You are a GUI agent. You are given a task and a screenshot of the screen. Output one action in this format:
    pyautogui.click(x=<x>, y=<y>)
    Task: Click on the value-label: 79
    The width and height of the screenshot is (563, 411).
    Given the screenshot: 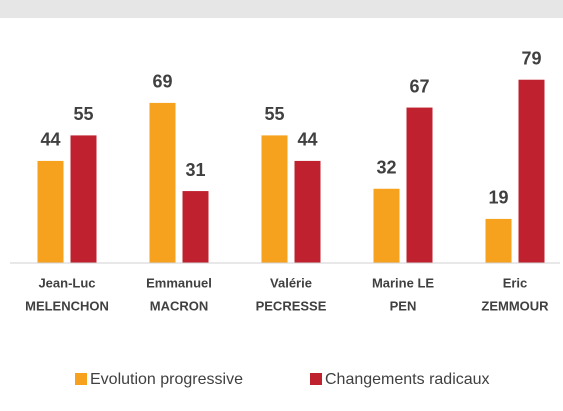 What is the action you would take?
    pyautogui.click(x=531, y=58)
    